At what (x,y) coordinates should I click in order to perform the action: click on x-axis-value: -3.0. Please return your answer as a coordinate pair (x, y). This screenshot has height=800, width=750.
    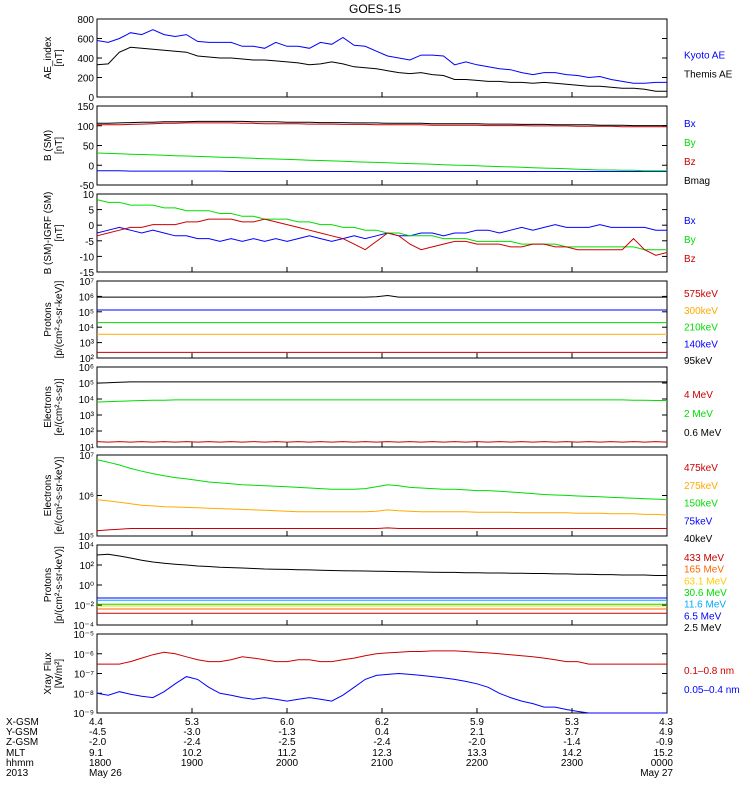
    Looking at the image, I should click on (192, 732).